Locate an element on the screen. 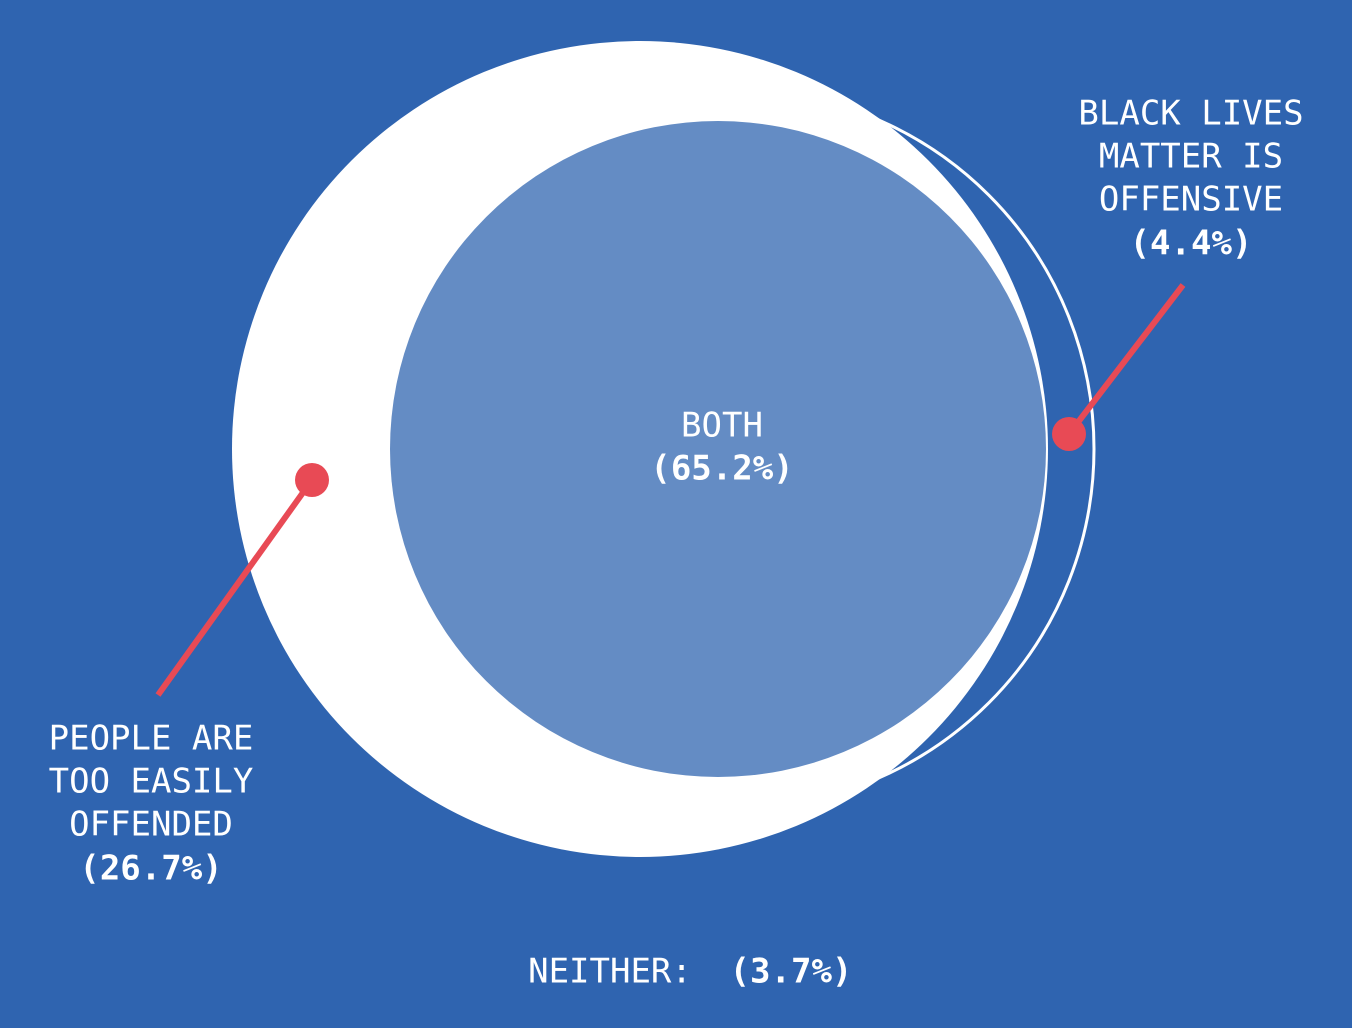 The width and height of the screenshot is (1352, 1028). region-value: (26.7%) is located at coordinates (150, 869).